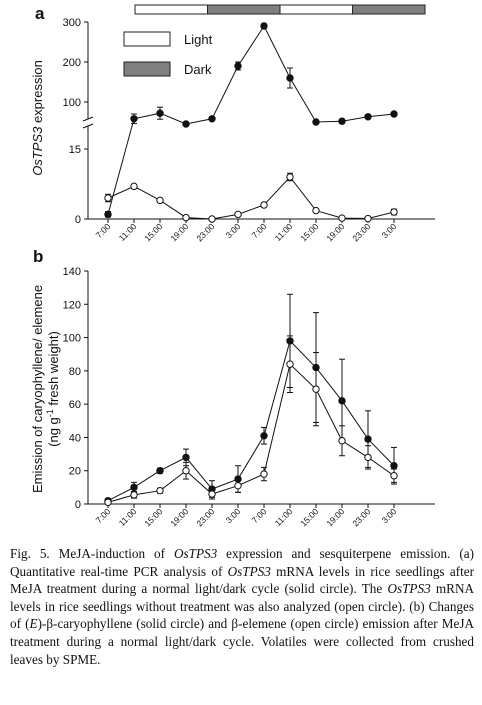 Image resolution: width=482 pixels, height=705 pixels. Describe the element at coordinates (75, 472) in the screenshot. I see `y-tick-label: 20` at that location.